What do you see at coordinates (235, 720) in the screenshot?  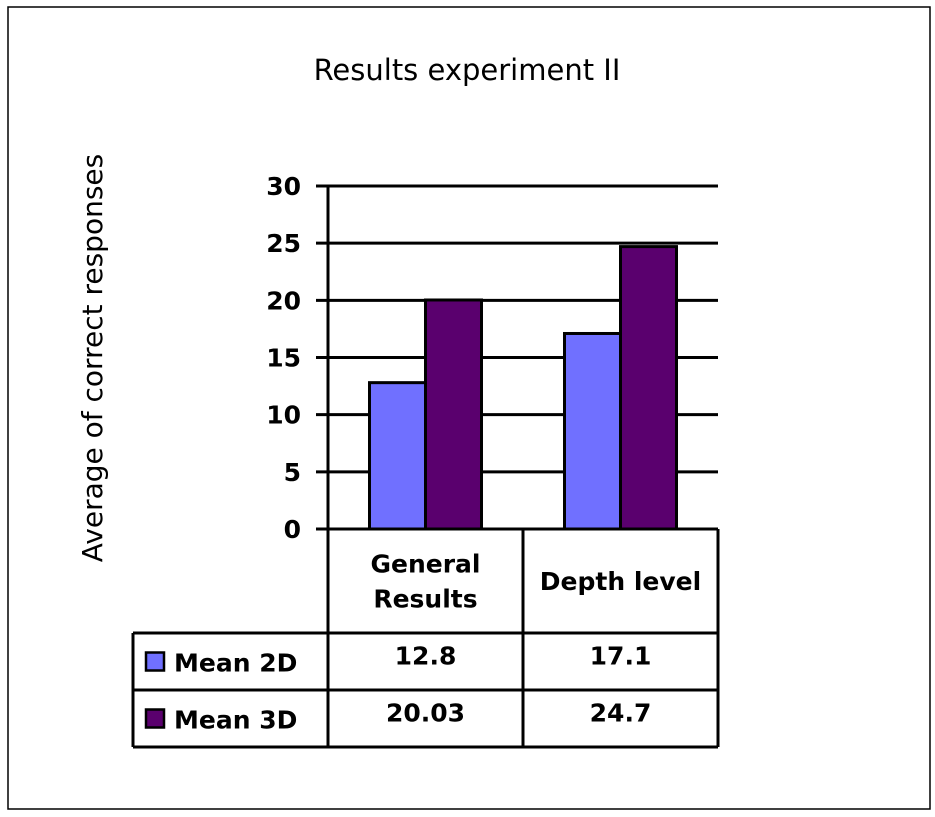 I see `legend-label: Mean 3D` at bounding box center [235, 720].